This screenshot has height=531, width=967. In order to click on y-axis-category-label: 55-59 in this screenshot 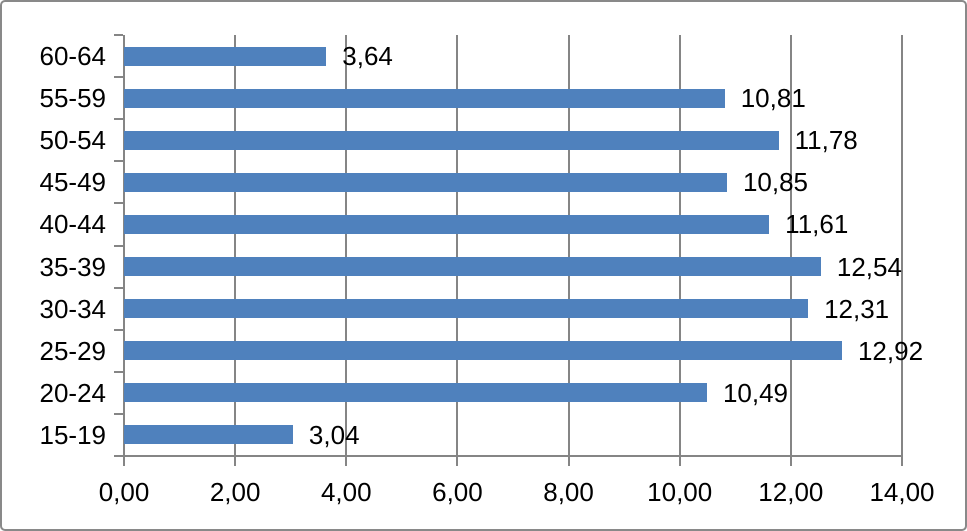, I will do `click(73, 98)`.